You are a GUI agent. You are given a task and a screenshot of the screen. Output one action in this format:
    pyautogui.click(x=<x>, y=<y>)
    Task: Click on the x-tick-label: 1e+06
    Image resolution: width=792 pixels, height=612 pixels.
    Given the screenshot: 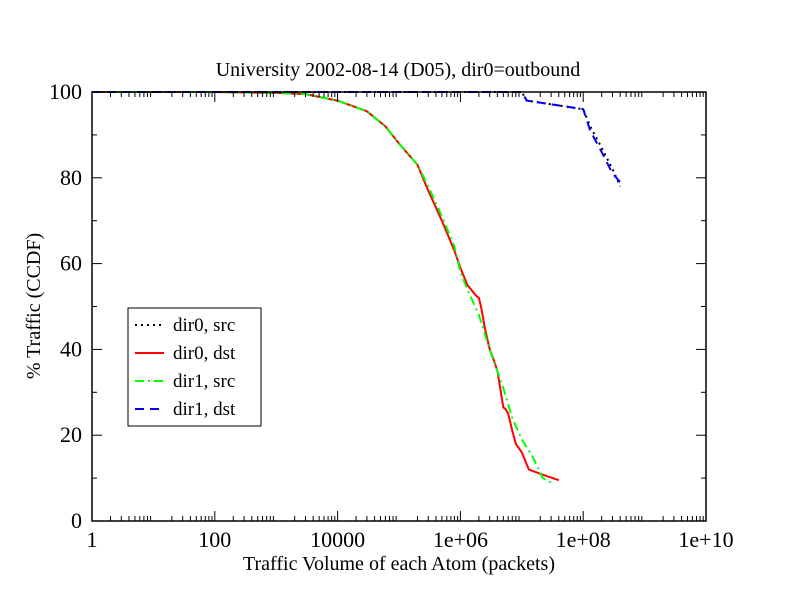 What is the action you would take?
    pyautogui.click(x=460, y=539)
    